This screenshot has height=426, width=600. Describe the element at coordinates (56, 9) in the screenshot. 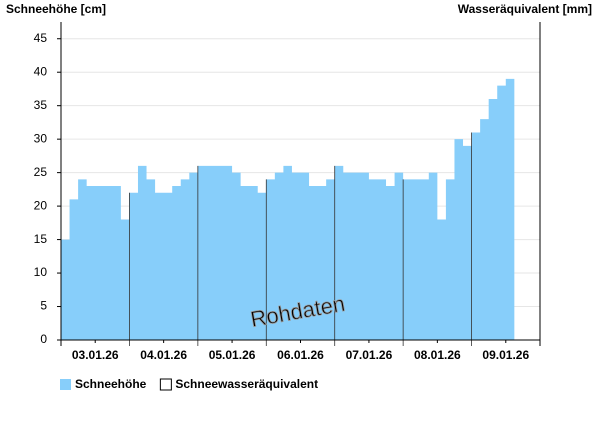

I see `y-axis-label: Schneehöhe [cm]` at that location.